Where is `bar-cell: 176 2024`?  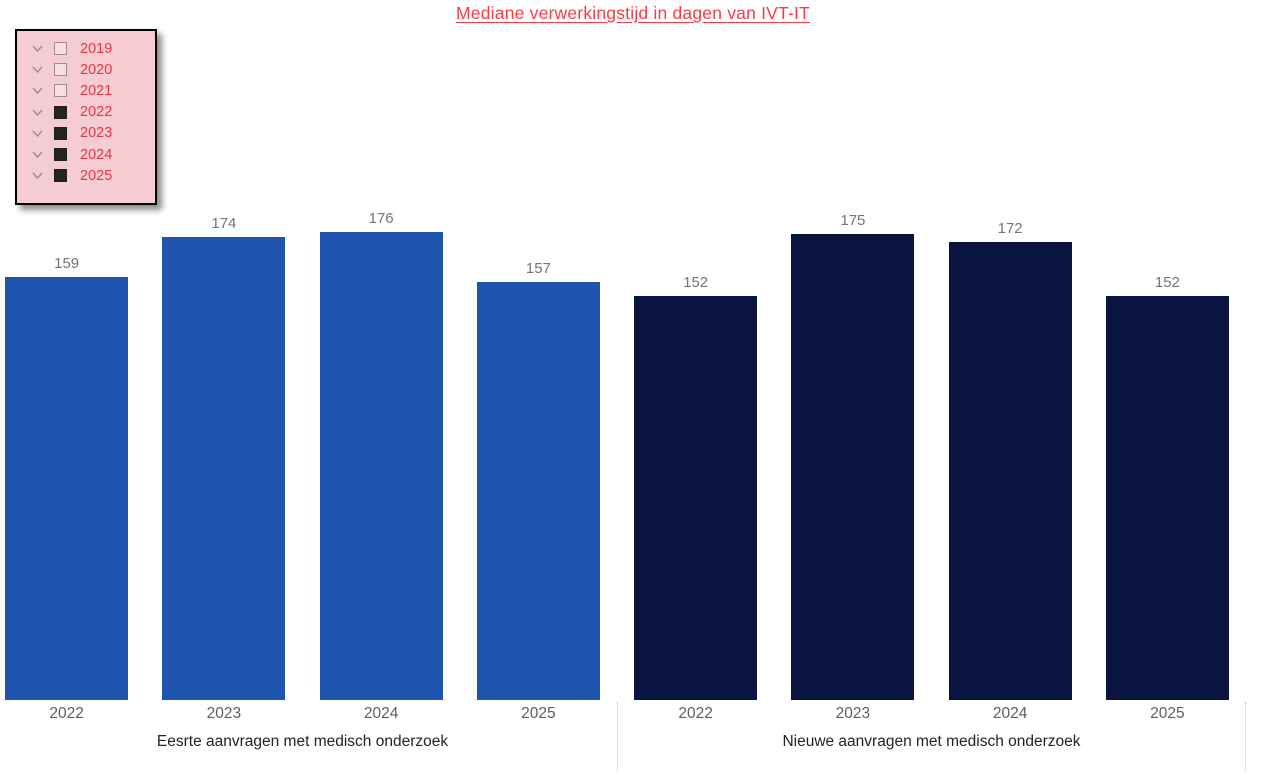
bar-cell: 176 2024 is located at coordinates (381, 361).